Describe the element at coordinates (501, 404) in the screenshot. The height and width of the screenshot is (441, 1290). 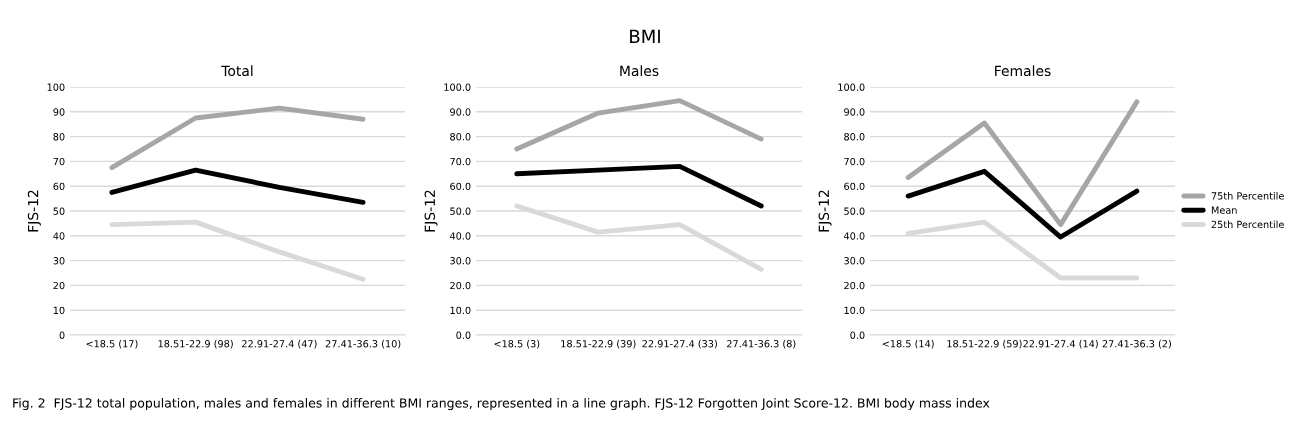
I see `caption: Fig. 2 FJS-12 total population, males and females in different BMI ranges, represented in a line graph. FJS-12 Forgotten Joint Score-12. BMI body mass index` at that location.